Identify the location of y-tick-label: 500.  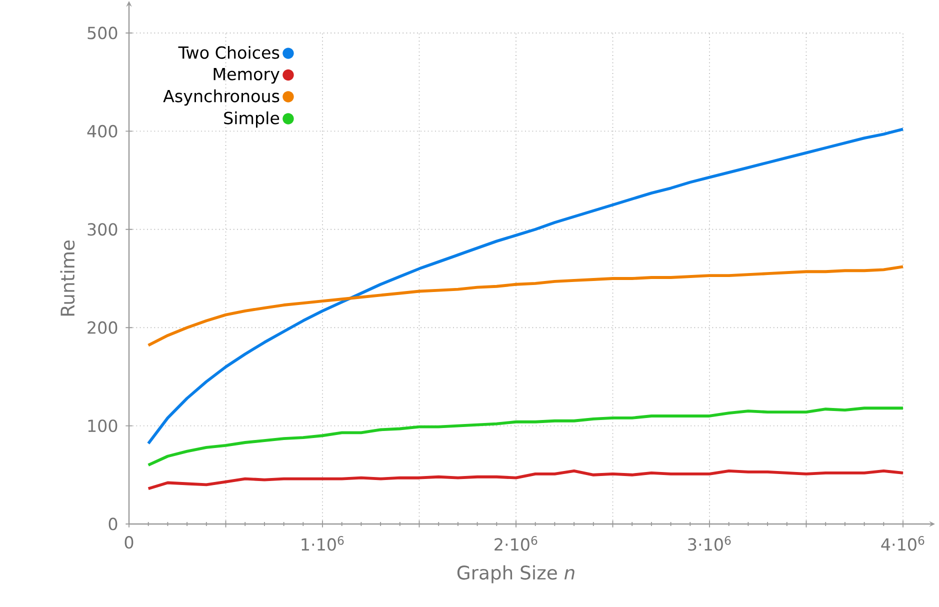
(103, 33).